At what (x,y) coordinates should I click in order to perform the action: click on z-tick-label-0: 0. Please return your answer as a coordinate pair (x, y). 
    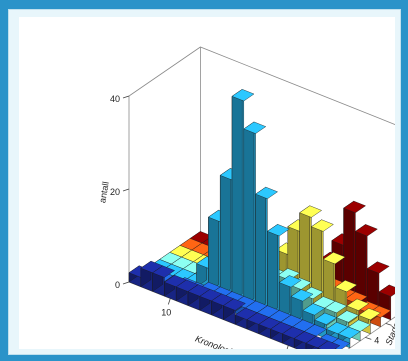
    Looking at the image, I should click on (117, 285).